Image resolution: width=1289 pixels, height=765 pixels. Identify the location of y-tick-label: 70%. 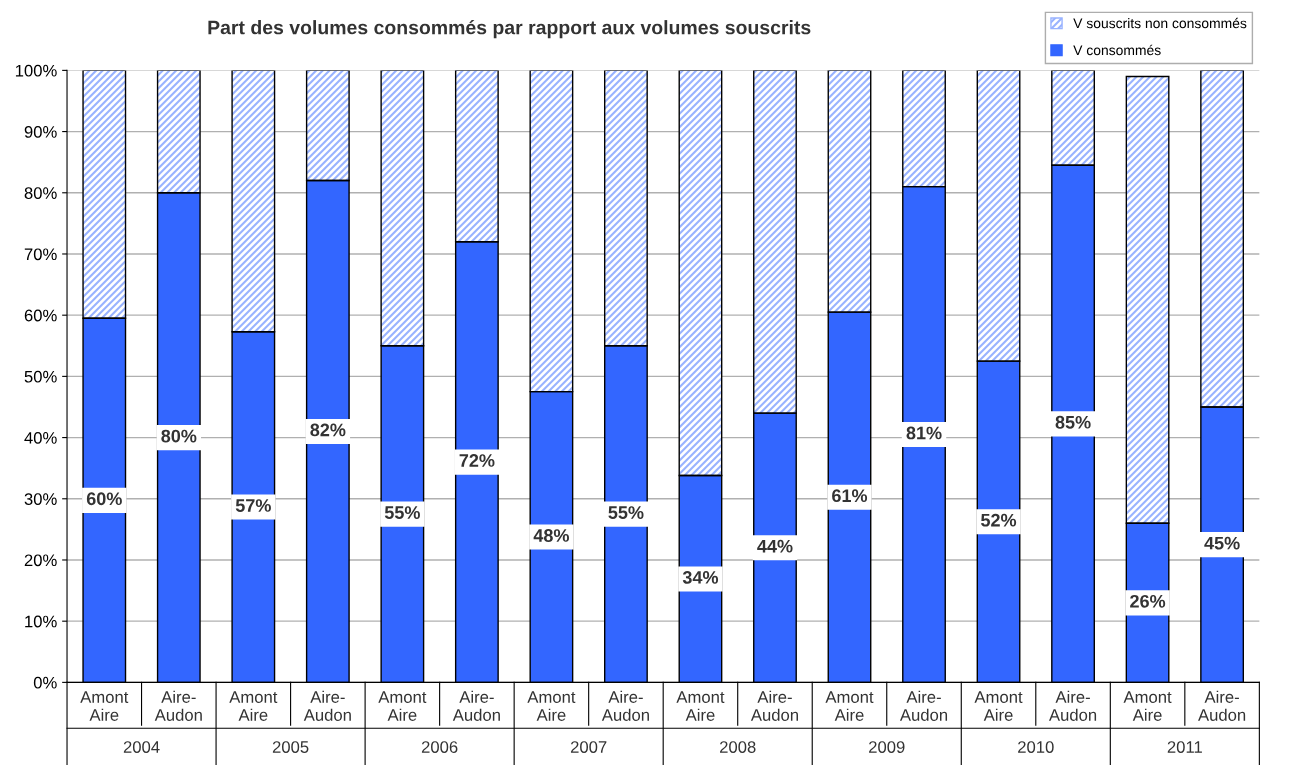
(40, 254).